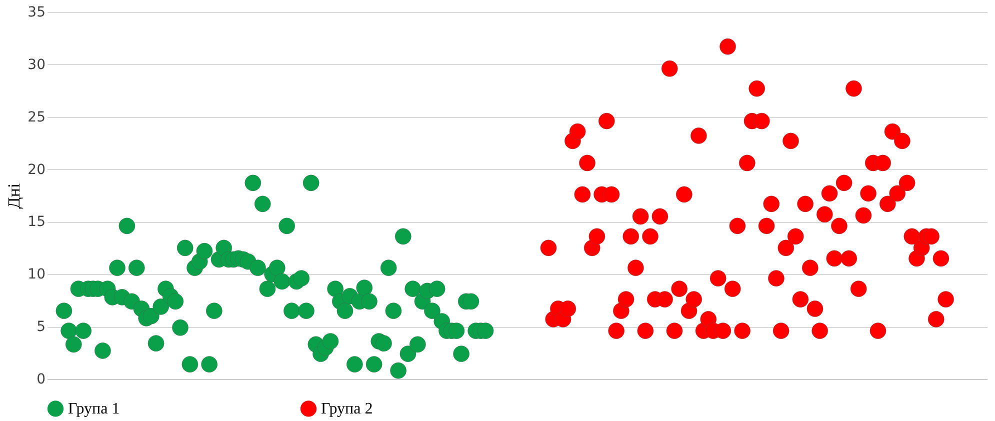  I want to click on y-tick-label: 15, so click(37, 222).